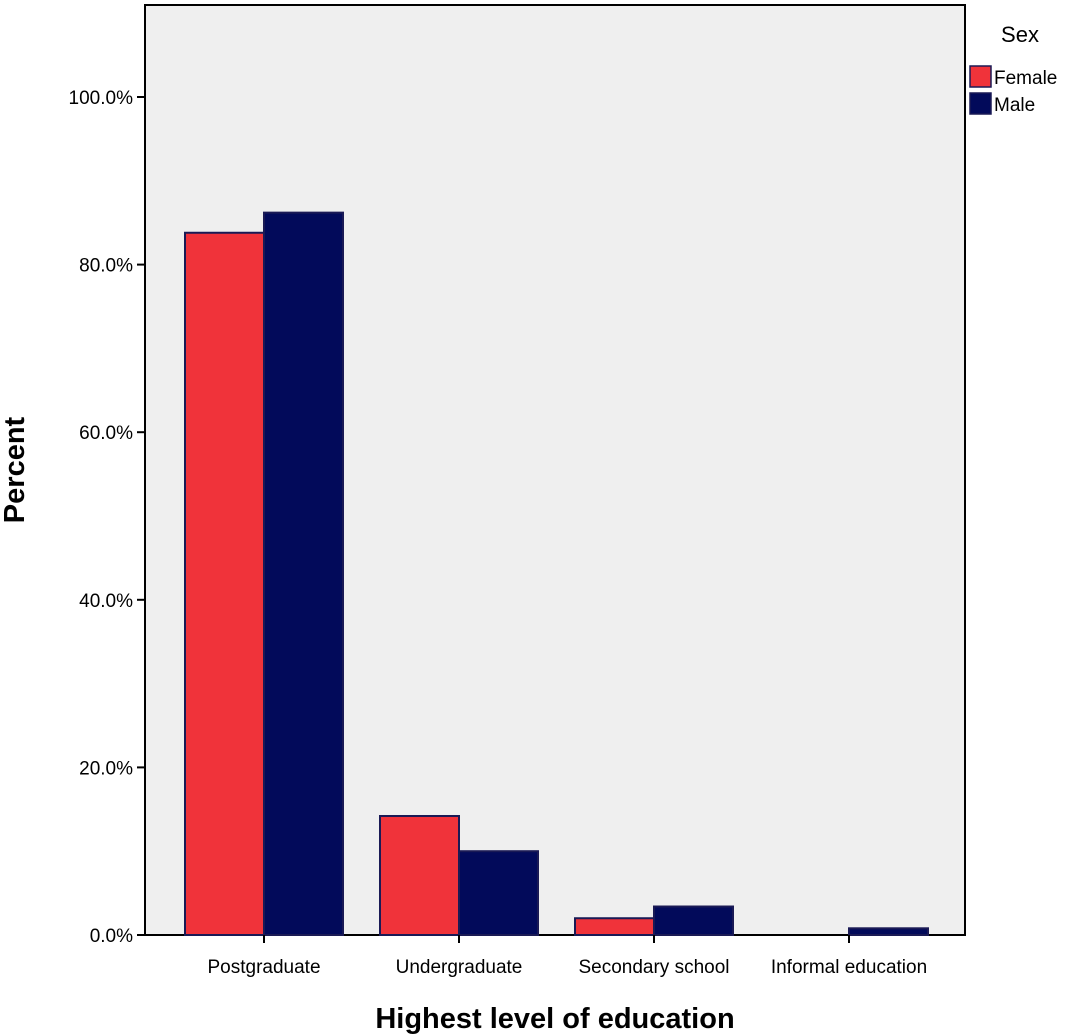 This screenshot has height=1035, width=1070. I want to click on legend-swatch-female, so click(980, 76).